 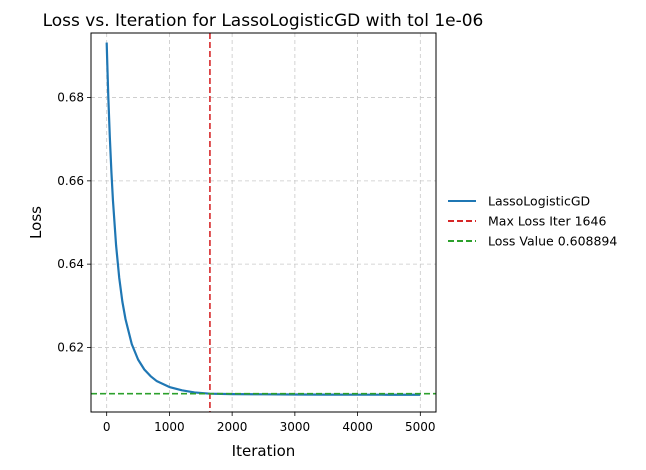 I want to click on legend-label: Loss Value 0.608894, so click(x=552, y=241).